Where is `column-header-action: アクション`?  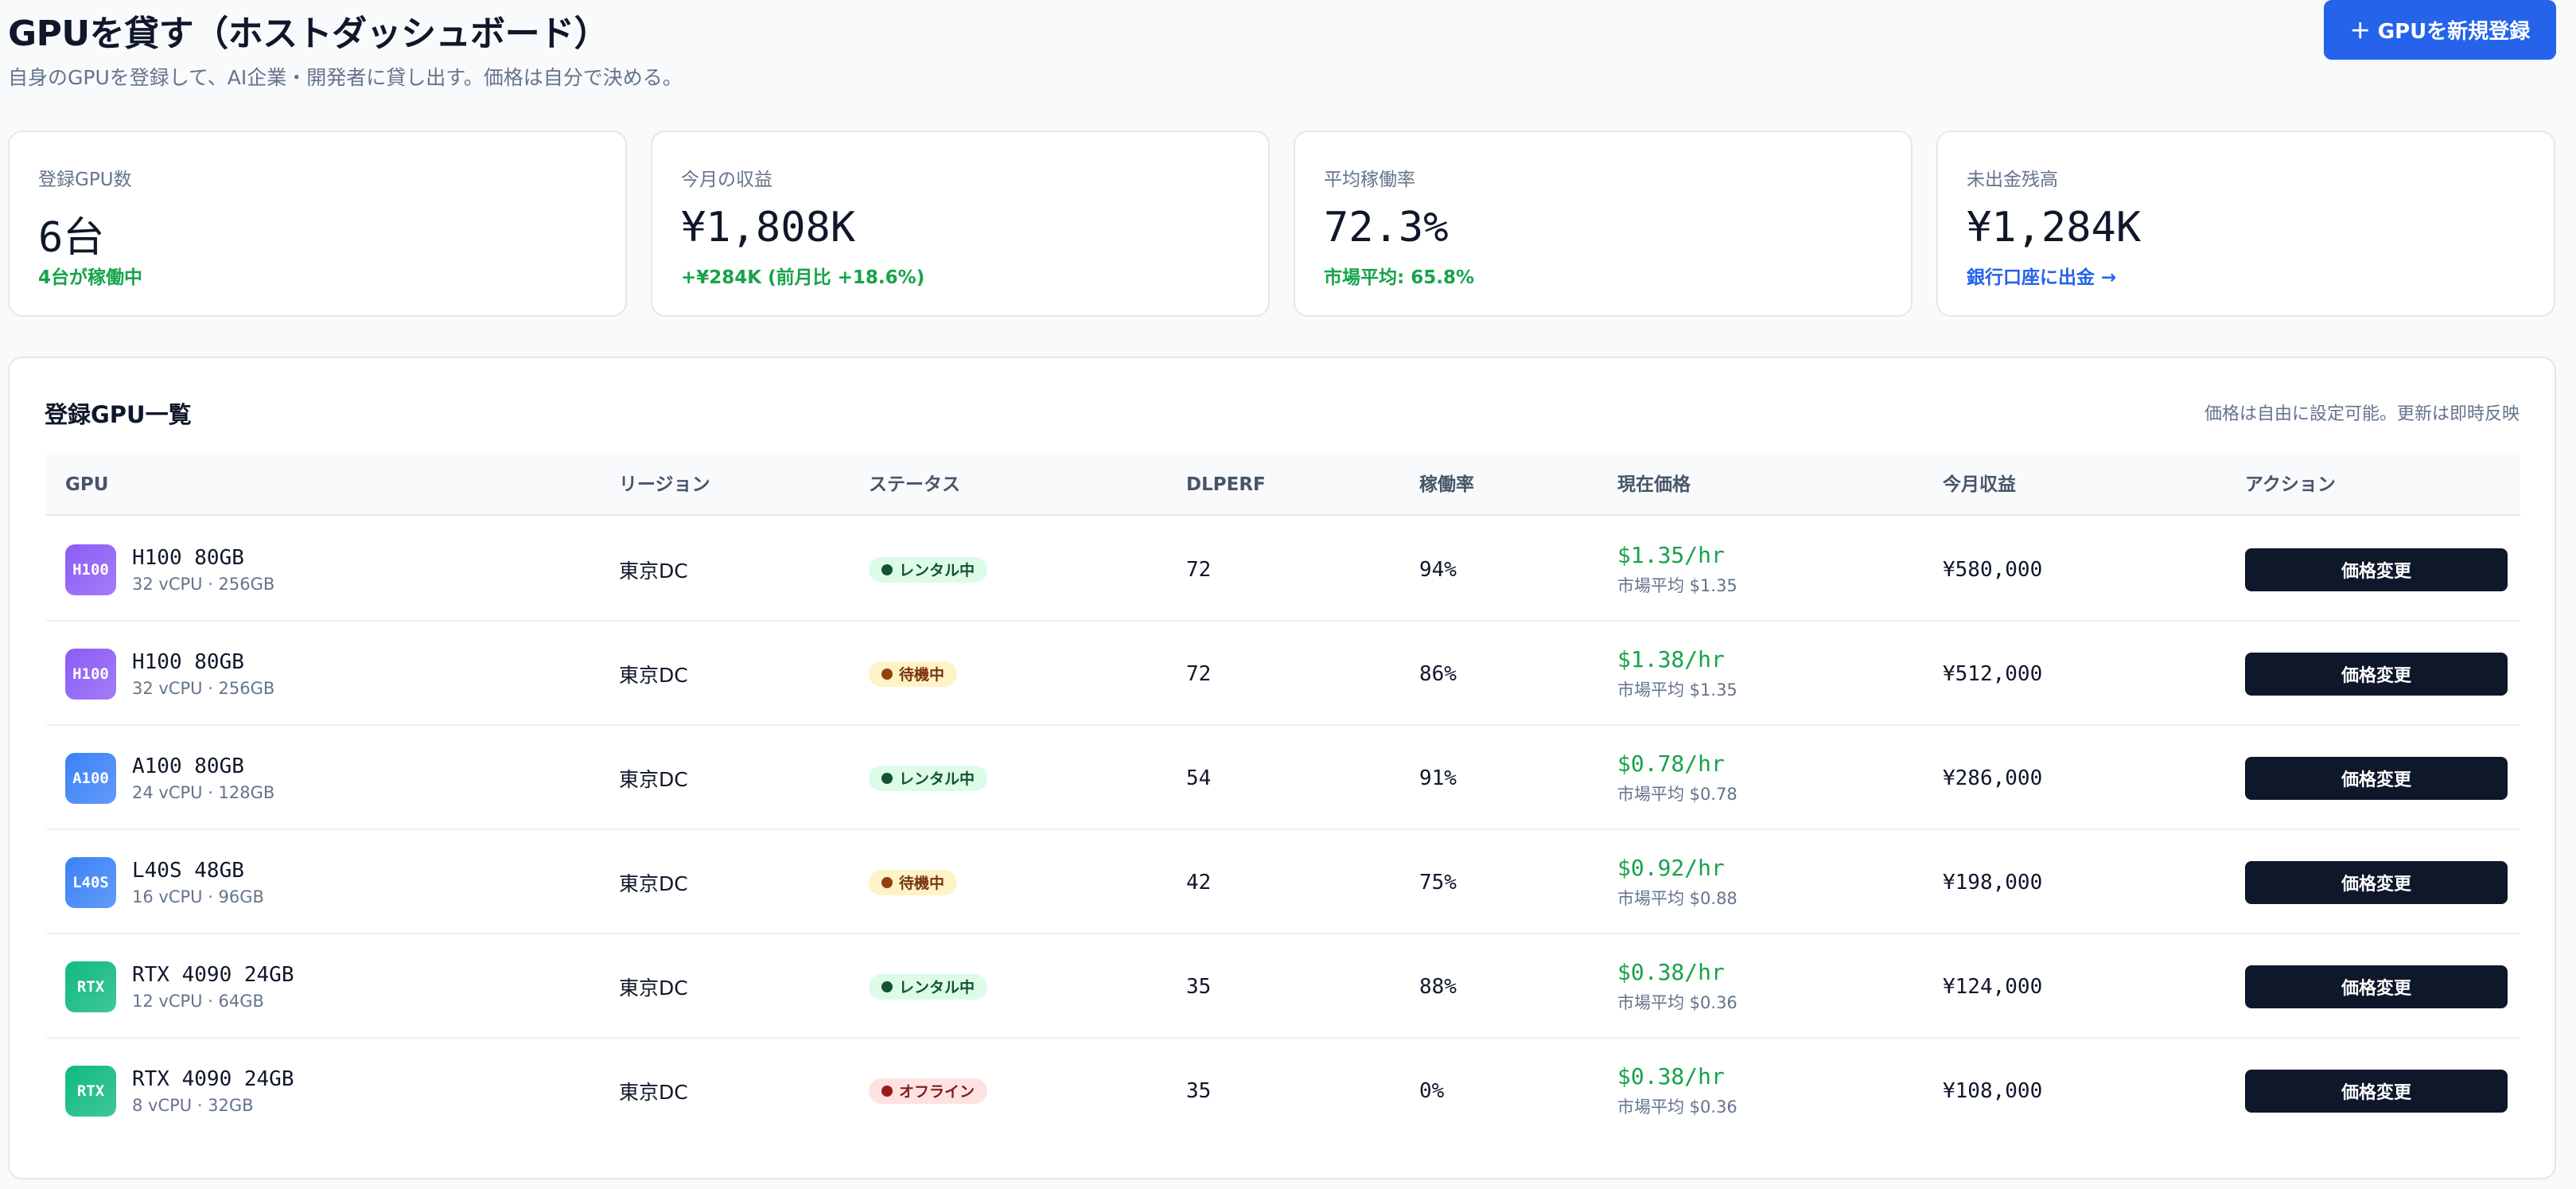
column-header-action: アクション is located at coordinates (2291, 485).